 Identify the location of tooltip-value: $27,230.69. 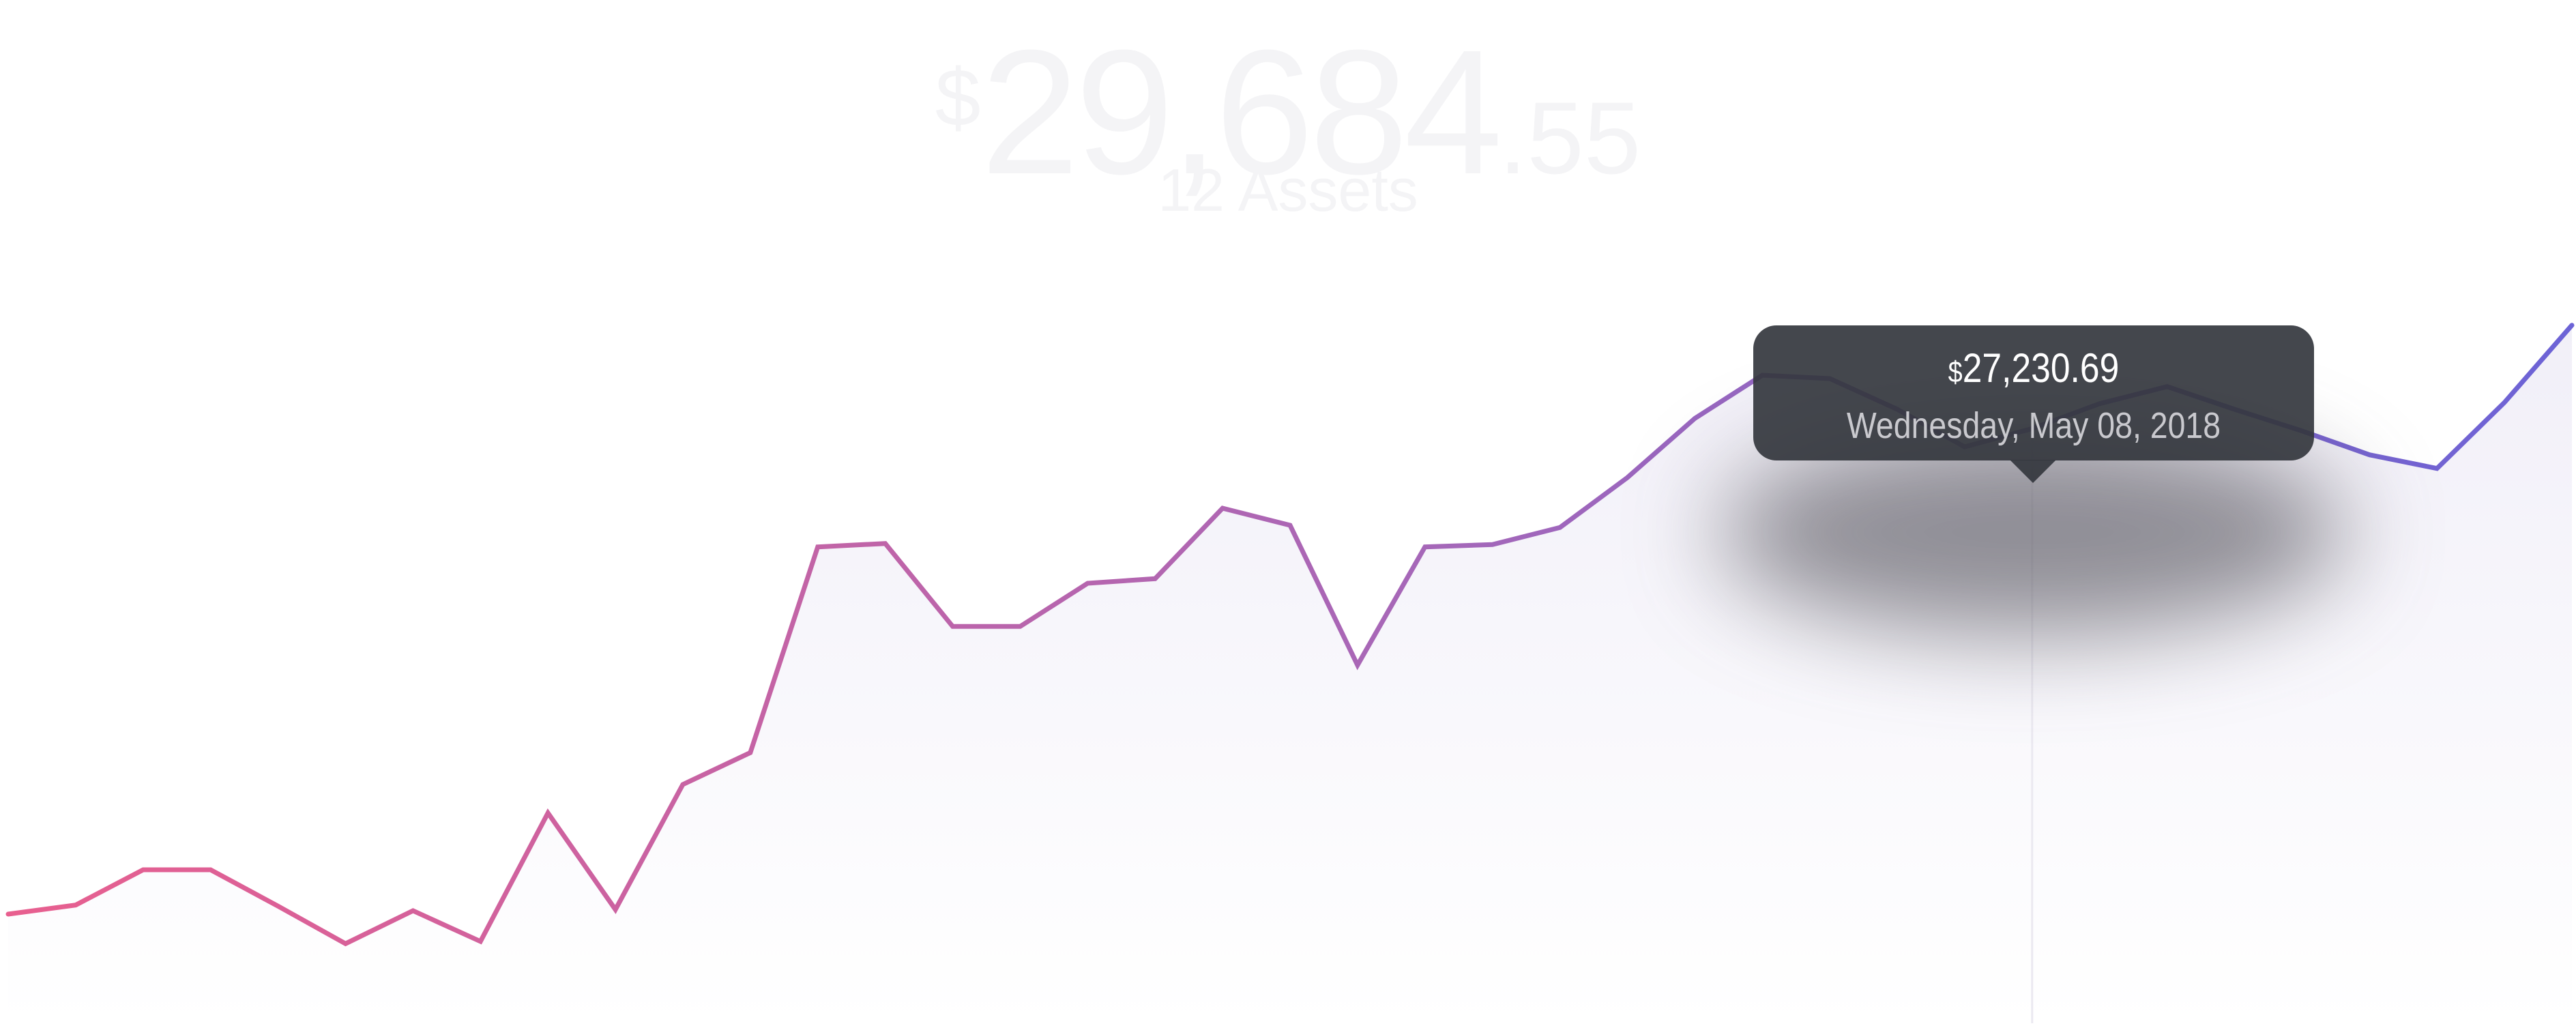
(2034, 370).